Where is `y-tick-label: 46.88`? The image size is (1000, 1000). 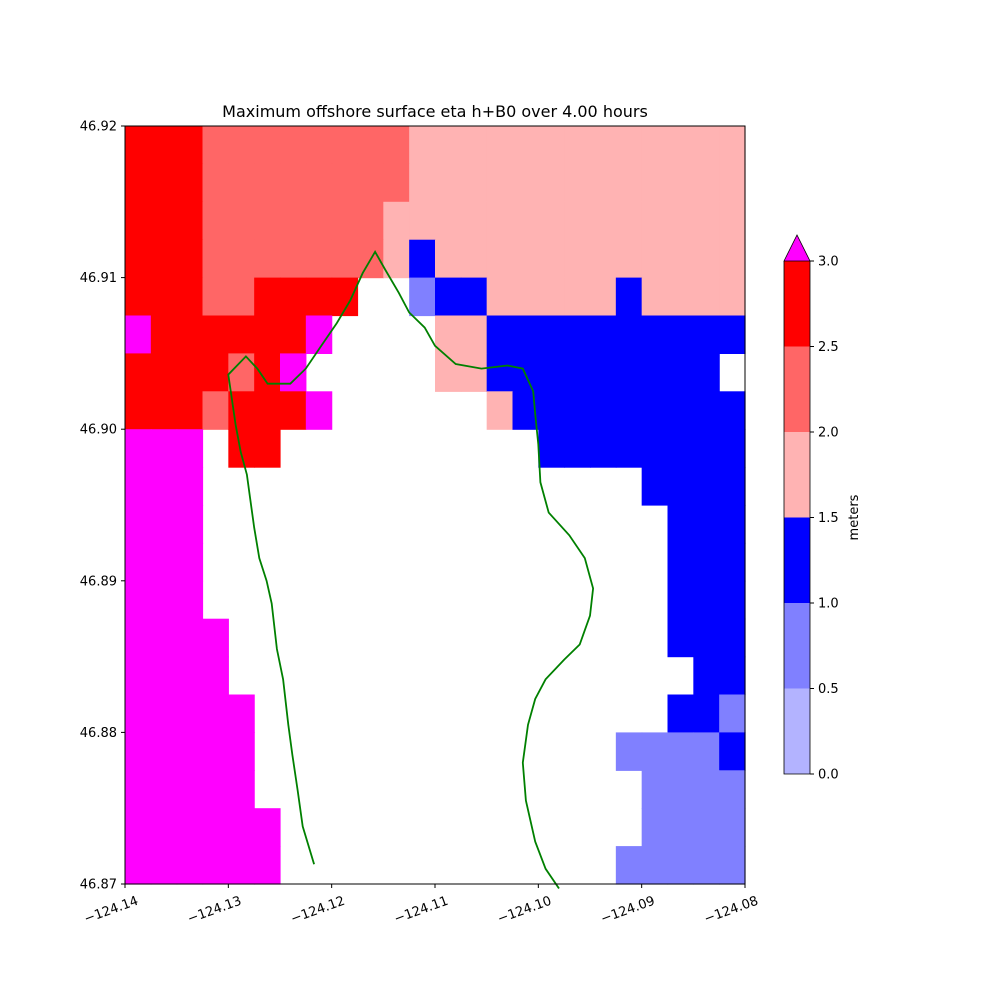 y-tick-label: 46.88 is located at coordinates (98, 733).